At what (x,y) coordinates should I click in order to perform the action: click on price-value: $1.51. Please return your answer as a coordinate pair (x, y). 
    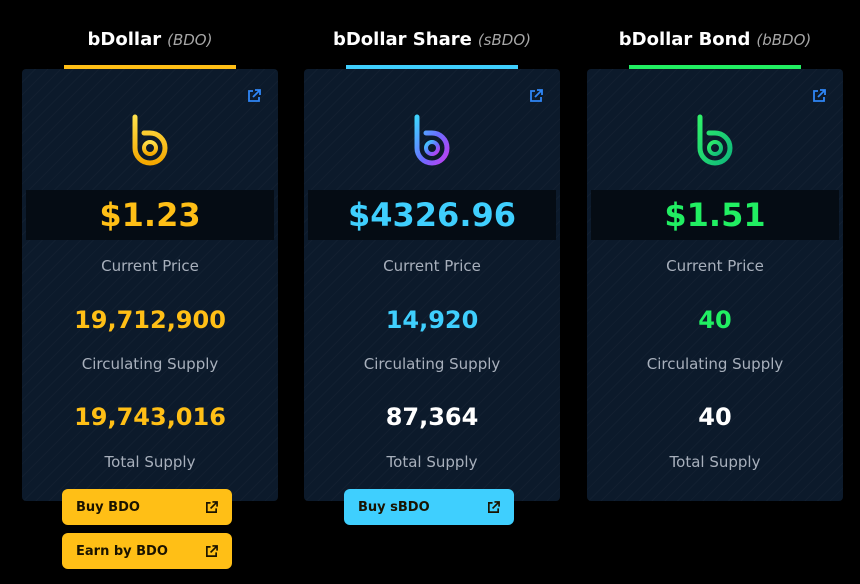
    Looking at the image, I should click on (715, 215).